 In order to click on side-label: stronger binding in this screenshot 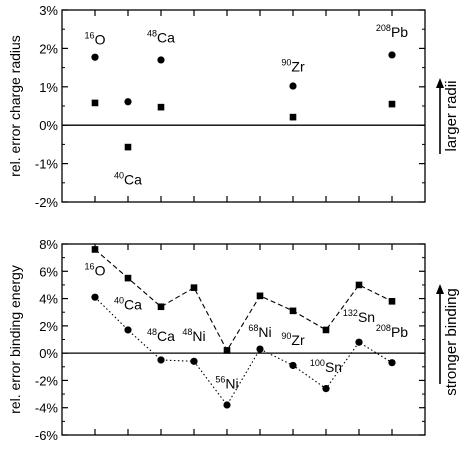, I will do `click(451, 342)`.